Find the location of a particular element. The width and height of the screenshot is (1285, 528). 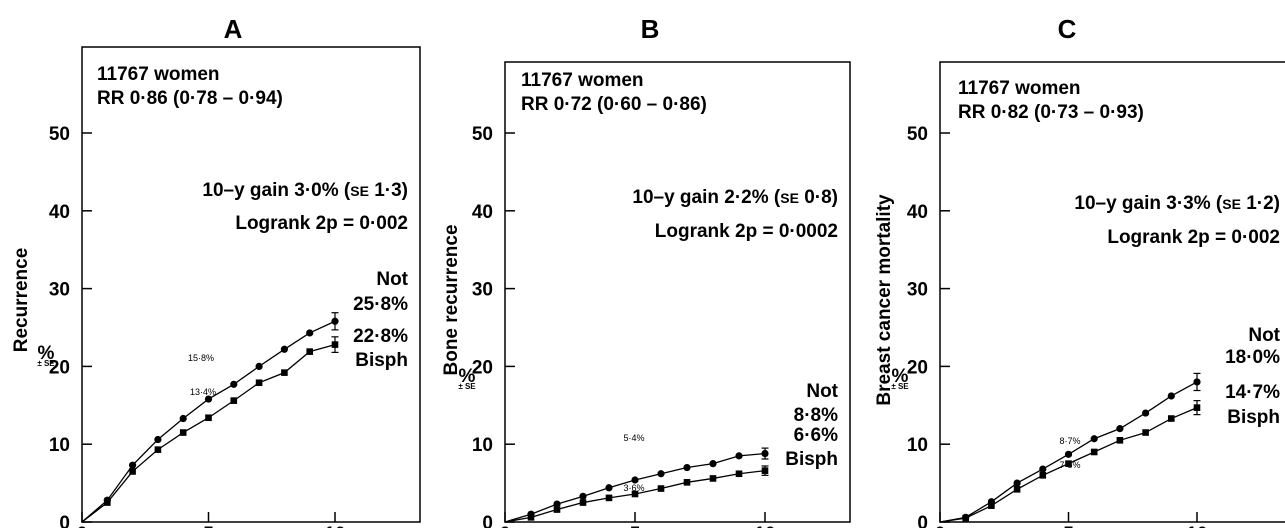

panel-letter: C is located at coordinates (1067, 29).